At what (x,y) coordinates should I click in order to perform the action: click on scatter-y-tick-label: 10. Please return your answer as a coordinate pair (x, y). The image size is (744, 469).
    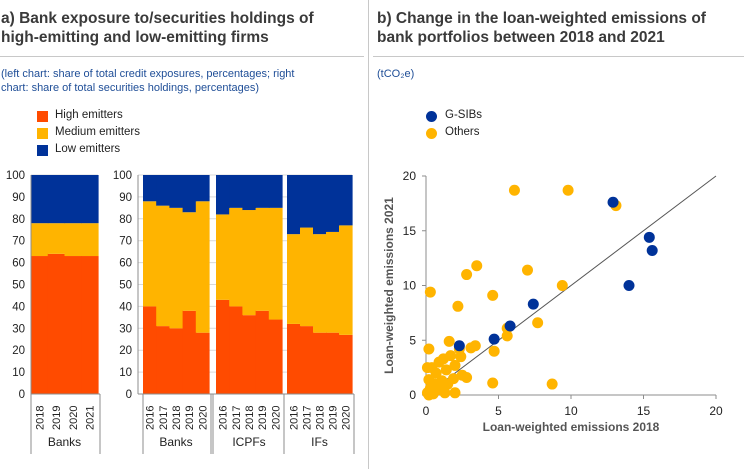
    Looking at the image, I should click on (410, 286).